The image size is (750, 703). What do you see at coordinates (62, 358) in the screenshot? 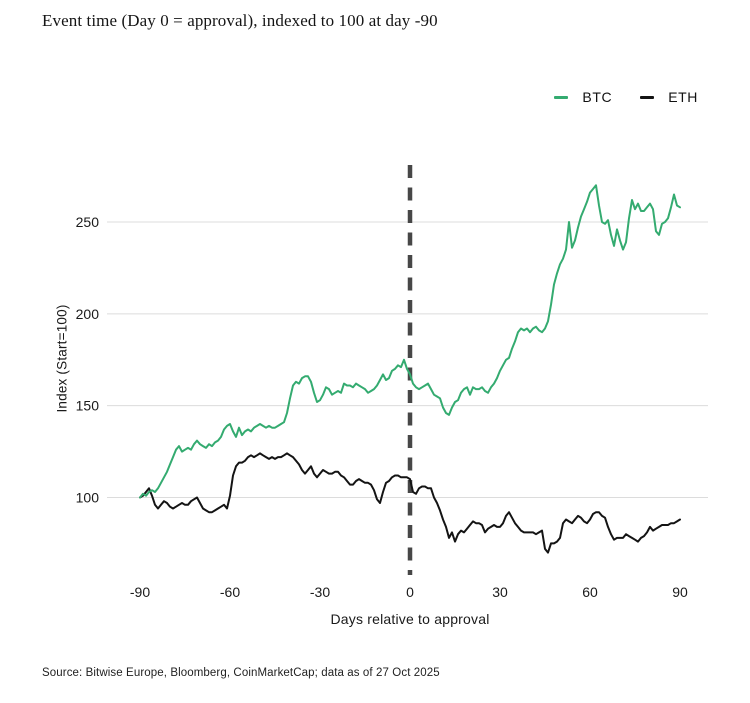
I see `y-axis-title: Index (Start=100)` at bounding box center [62, 358].